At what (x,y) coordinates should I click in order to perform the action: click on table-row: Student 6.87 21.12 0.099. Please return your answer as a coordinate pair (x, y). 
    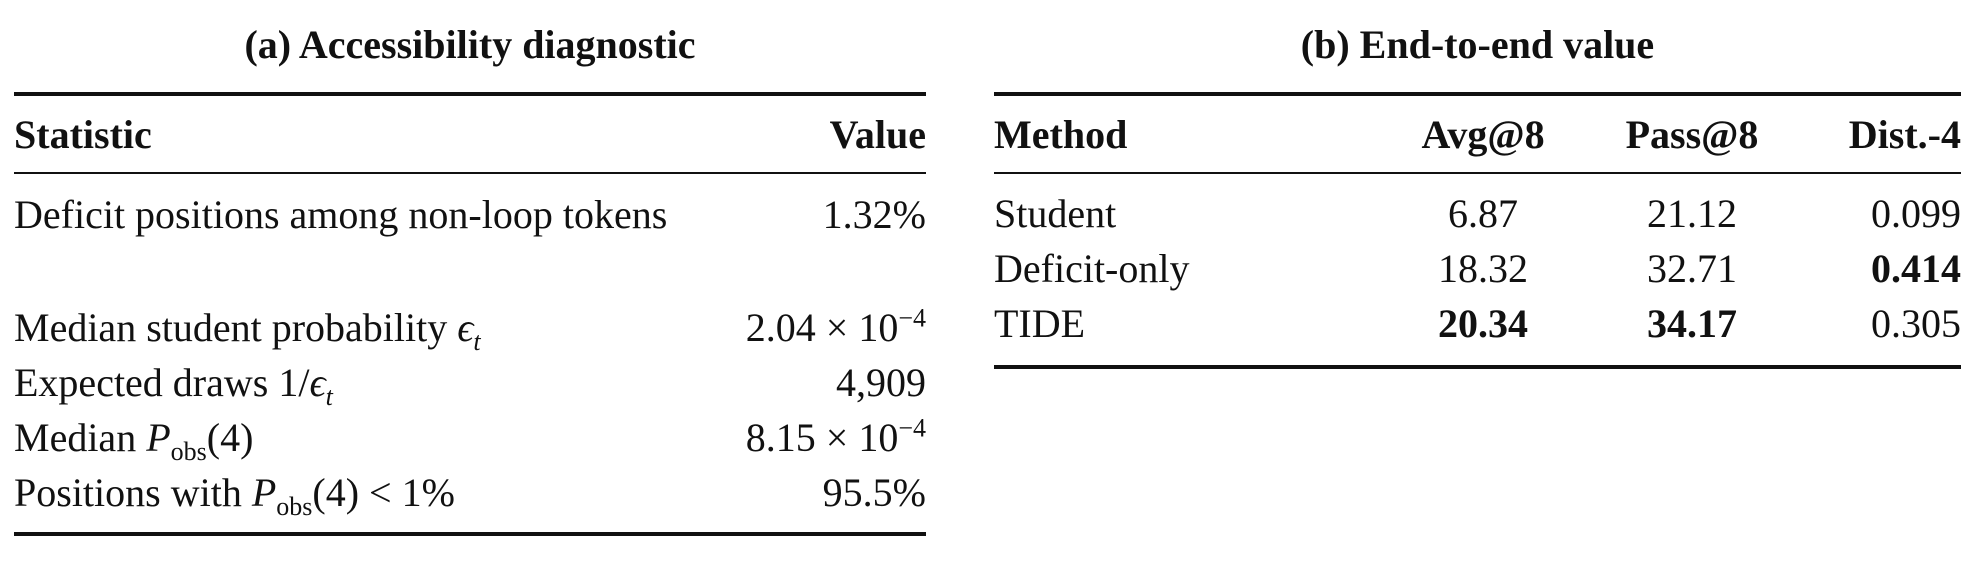
    Looking at the image, I should click on (1477, 213).